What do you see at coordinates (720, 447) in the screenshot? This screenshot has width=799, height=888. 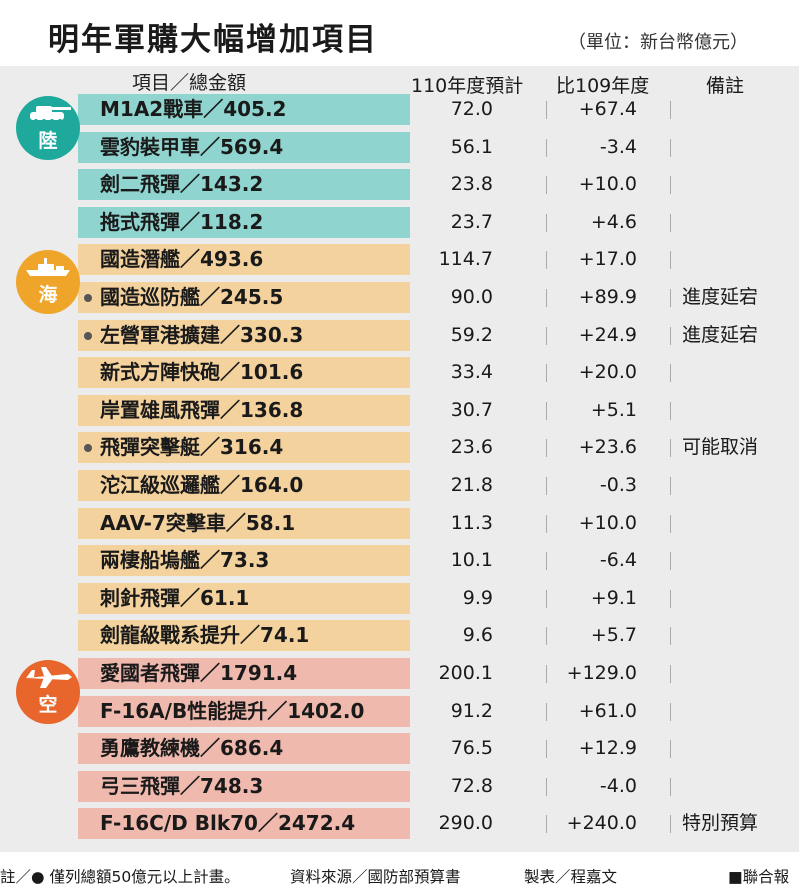 I see `row-note: 可能取消` at bounding box center [720, 447].